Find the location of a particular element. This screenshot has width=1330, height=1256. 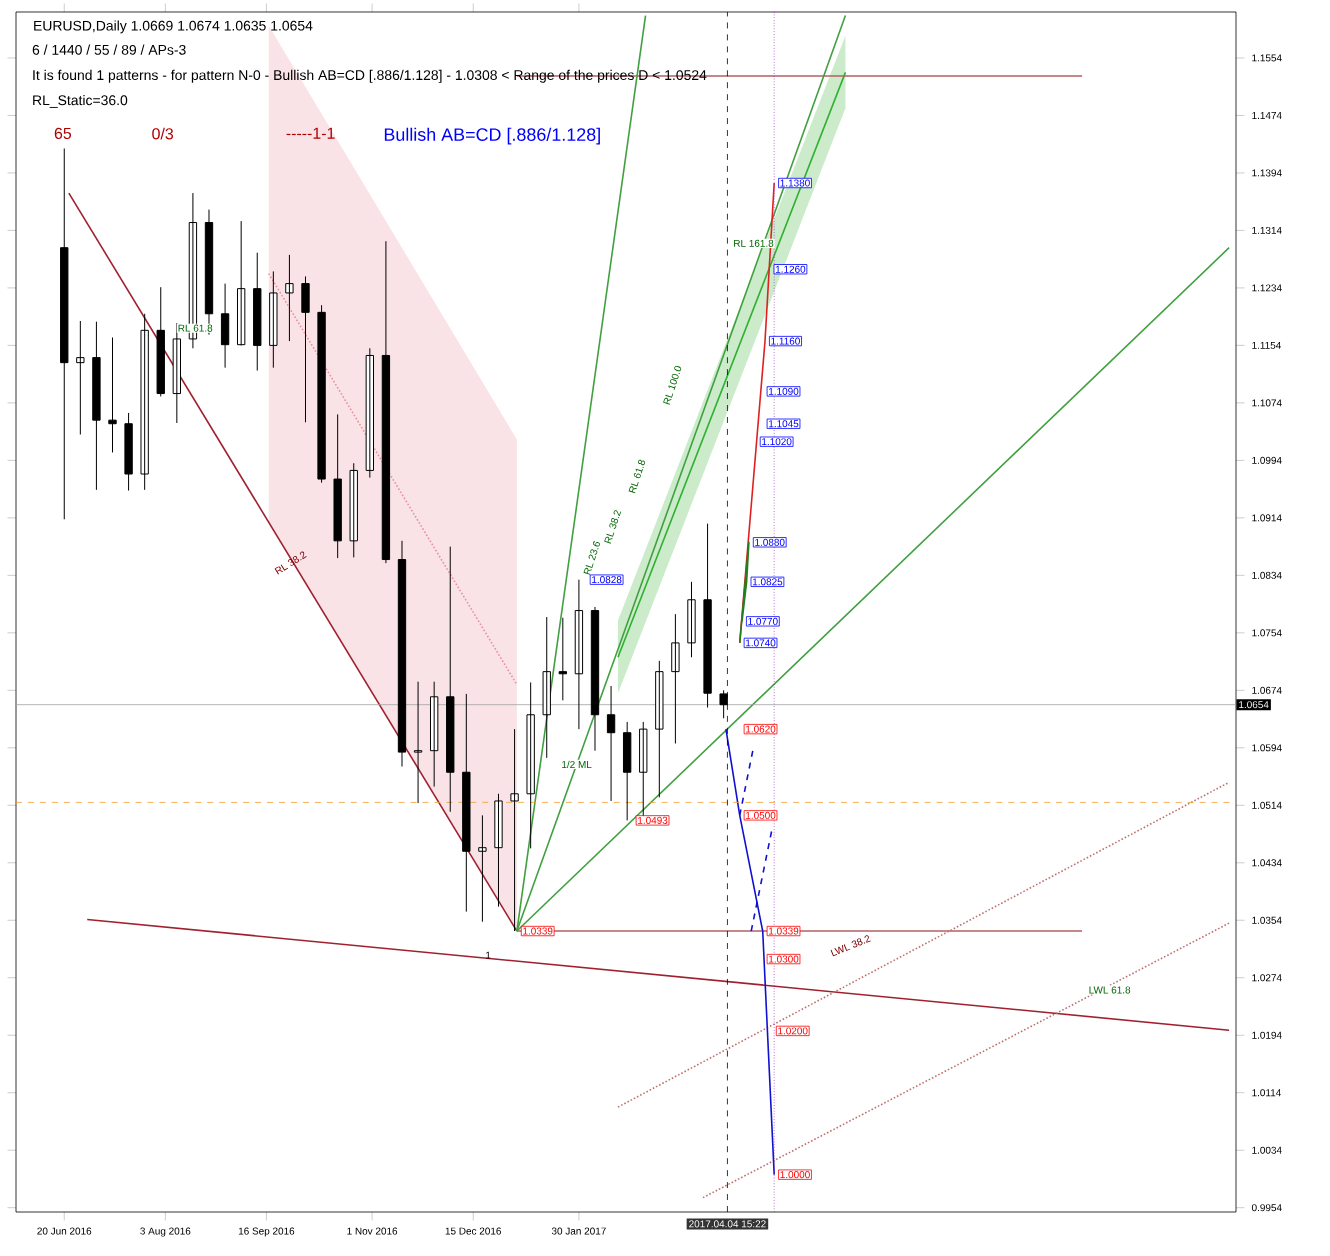

annotation: Bullish AB=CD [.886/1.128] is located at coordinates (492, 136).